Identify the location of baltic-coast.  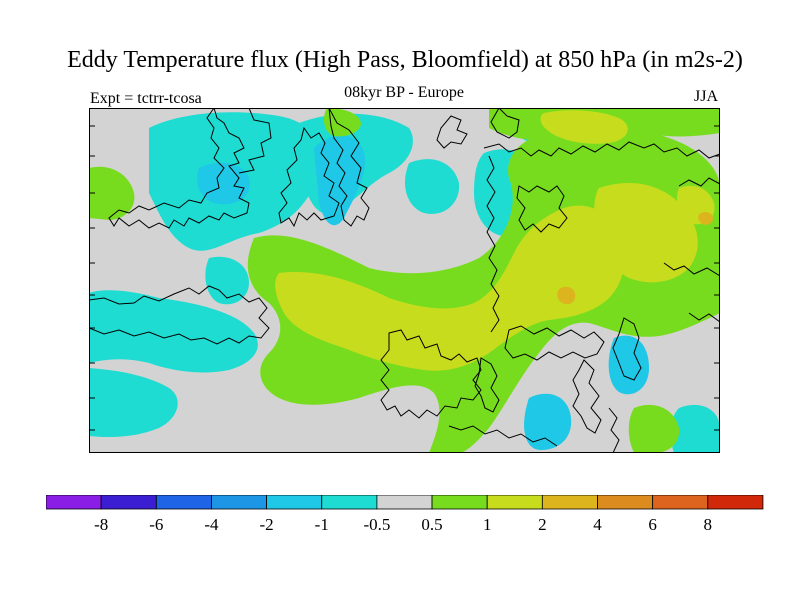
(542, 209).